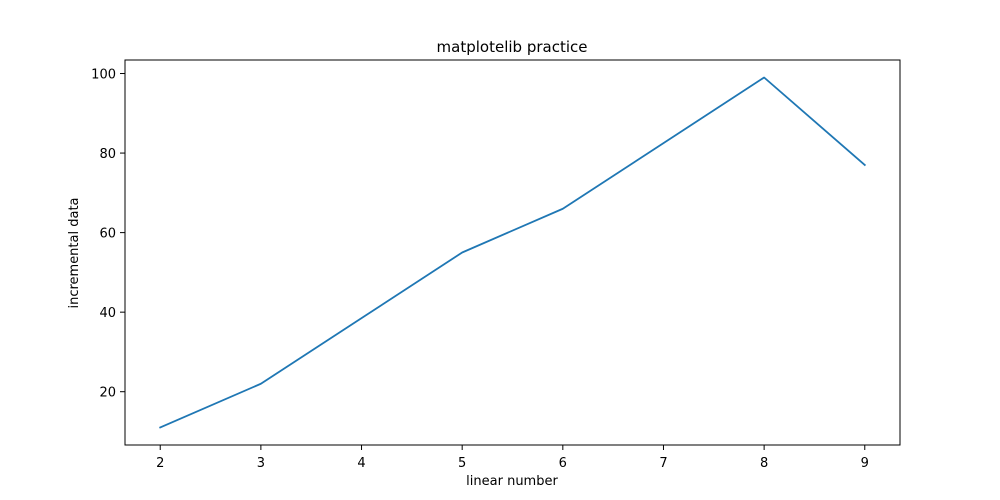 The height and width of the screenshot is (500, 1000). Describe the element at coordinates (361, 463) in the screenshot. I see `x-tick-label: 4` at that location.